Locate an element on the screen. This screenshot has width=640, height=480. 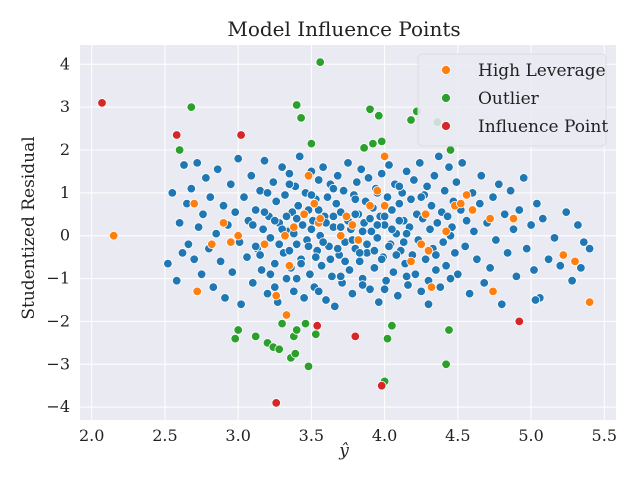
legend-marker-high-leverage is located at coordinates (446, 70).